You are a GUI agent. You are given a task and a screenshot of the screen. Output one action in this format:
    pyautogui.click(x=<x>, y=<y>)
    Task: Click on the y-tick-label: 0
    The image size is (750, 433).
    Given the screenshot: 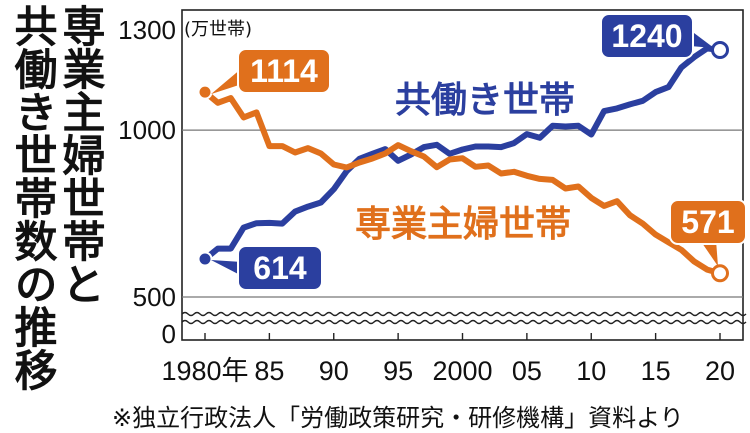 What is the action you would take?
    pyautogui.click(x=169, y=334)
    